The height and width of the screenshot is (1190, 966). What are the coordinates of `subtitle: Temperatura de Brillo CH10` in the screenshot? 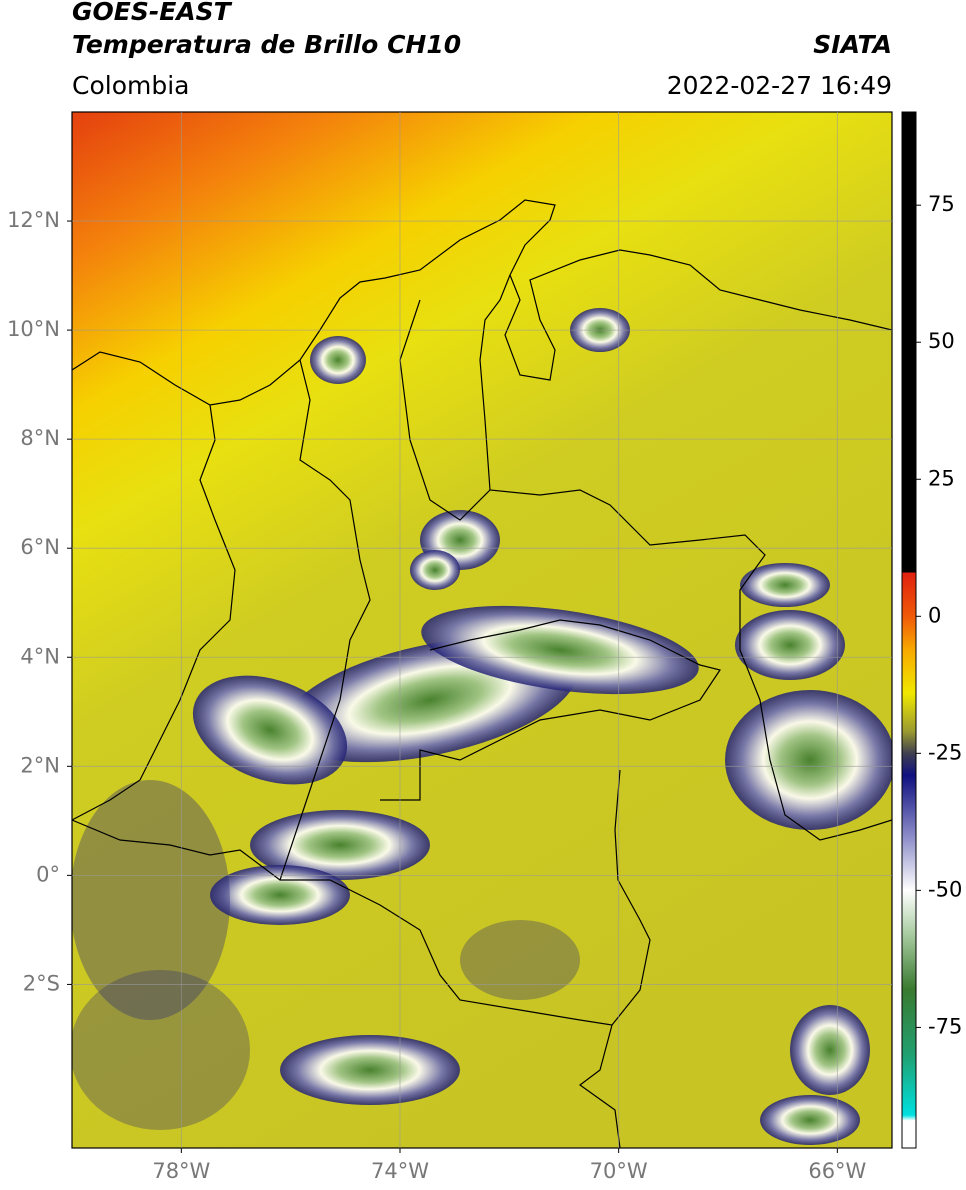 It's located at (266, 44).